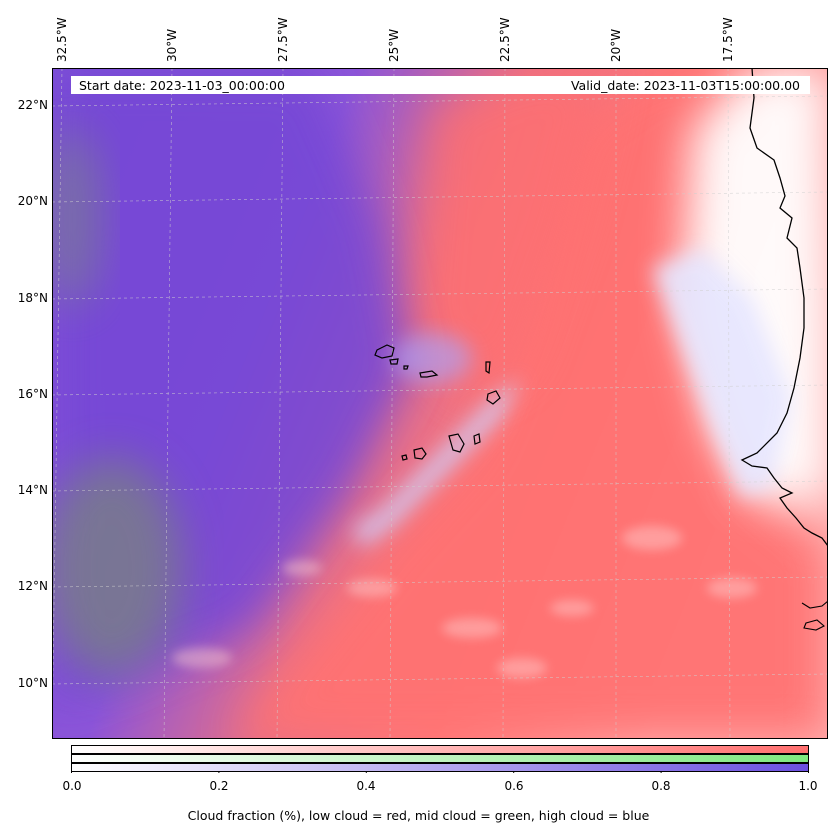 The image size is (837, 836). I want to click on date-info-box, so click(440, 85).